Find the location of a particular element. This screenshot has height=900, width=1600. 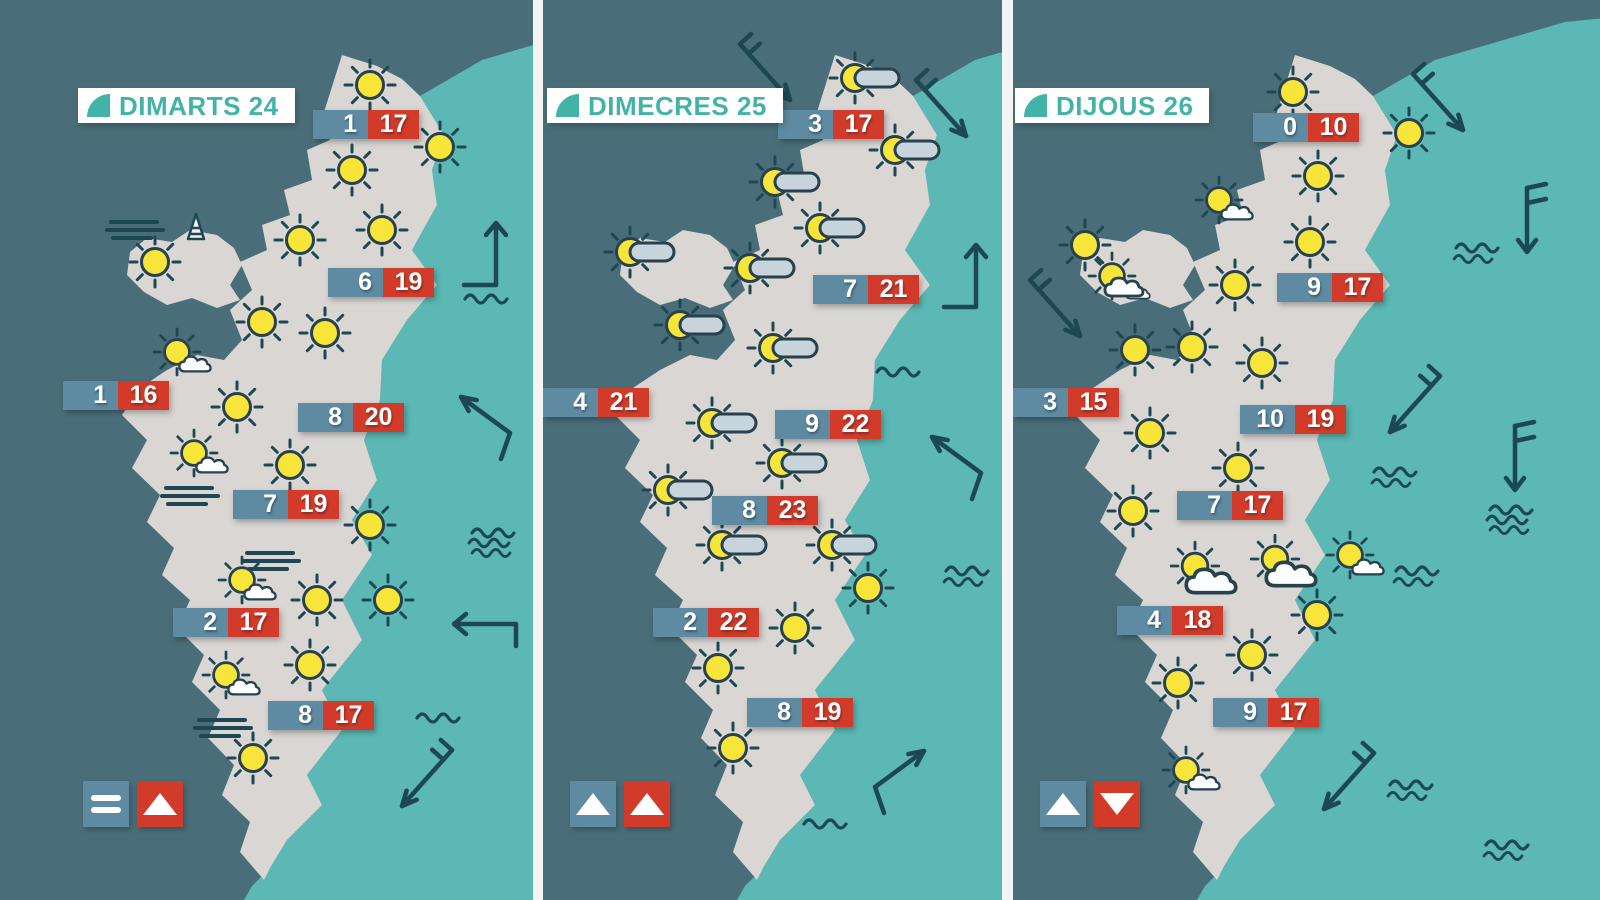

temp-min-cell: 6 is located at coordinates (355, 282).